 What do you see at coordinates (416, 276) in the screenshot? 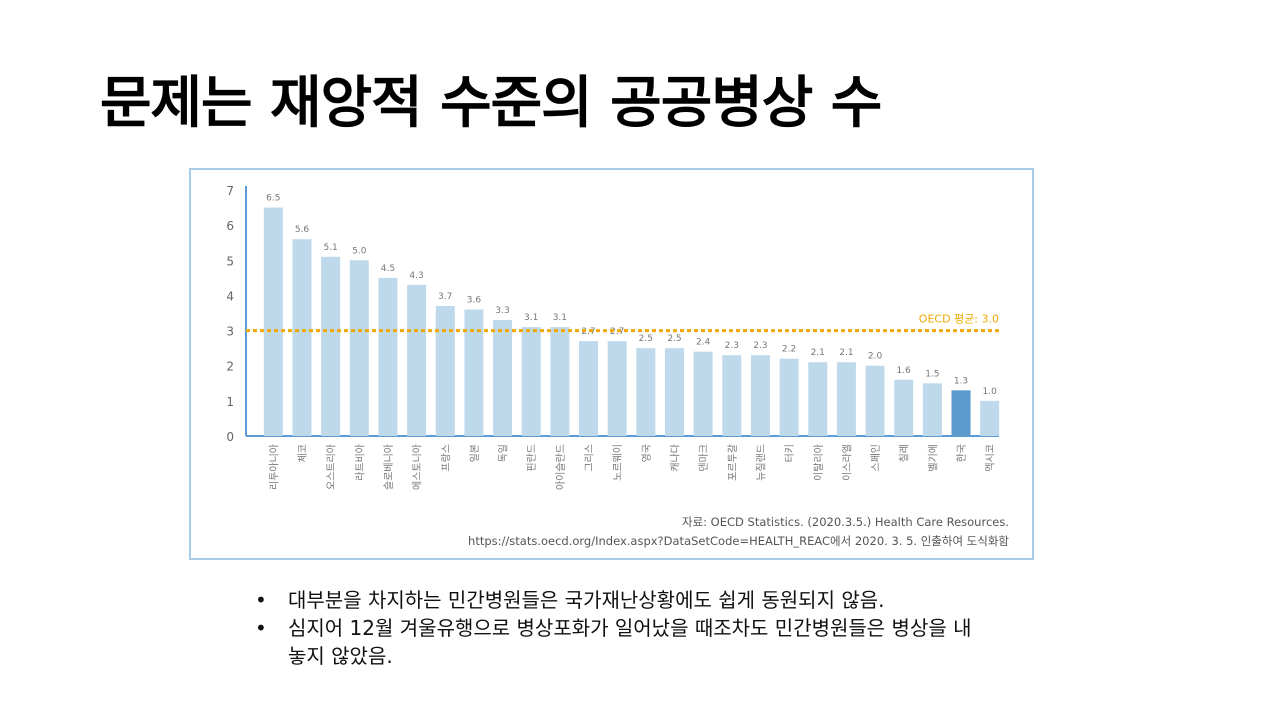
I see `data-label: 4.3` at bounding box center [416, 276].